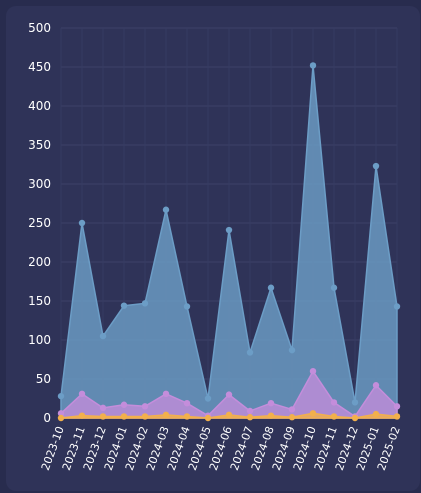  Describe the element at coordinates (39, 262) in the screenshot. I see `y-tick-label: 200` at that location.